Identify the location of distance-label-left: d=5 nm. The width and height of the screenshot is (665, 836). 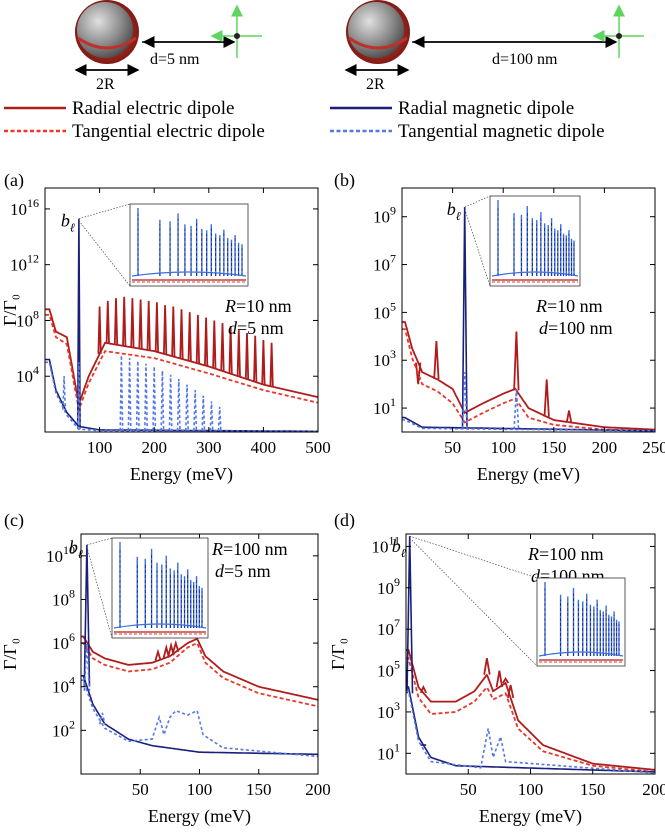
(175, 59).